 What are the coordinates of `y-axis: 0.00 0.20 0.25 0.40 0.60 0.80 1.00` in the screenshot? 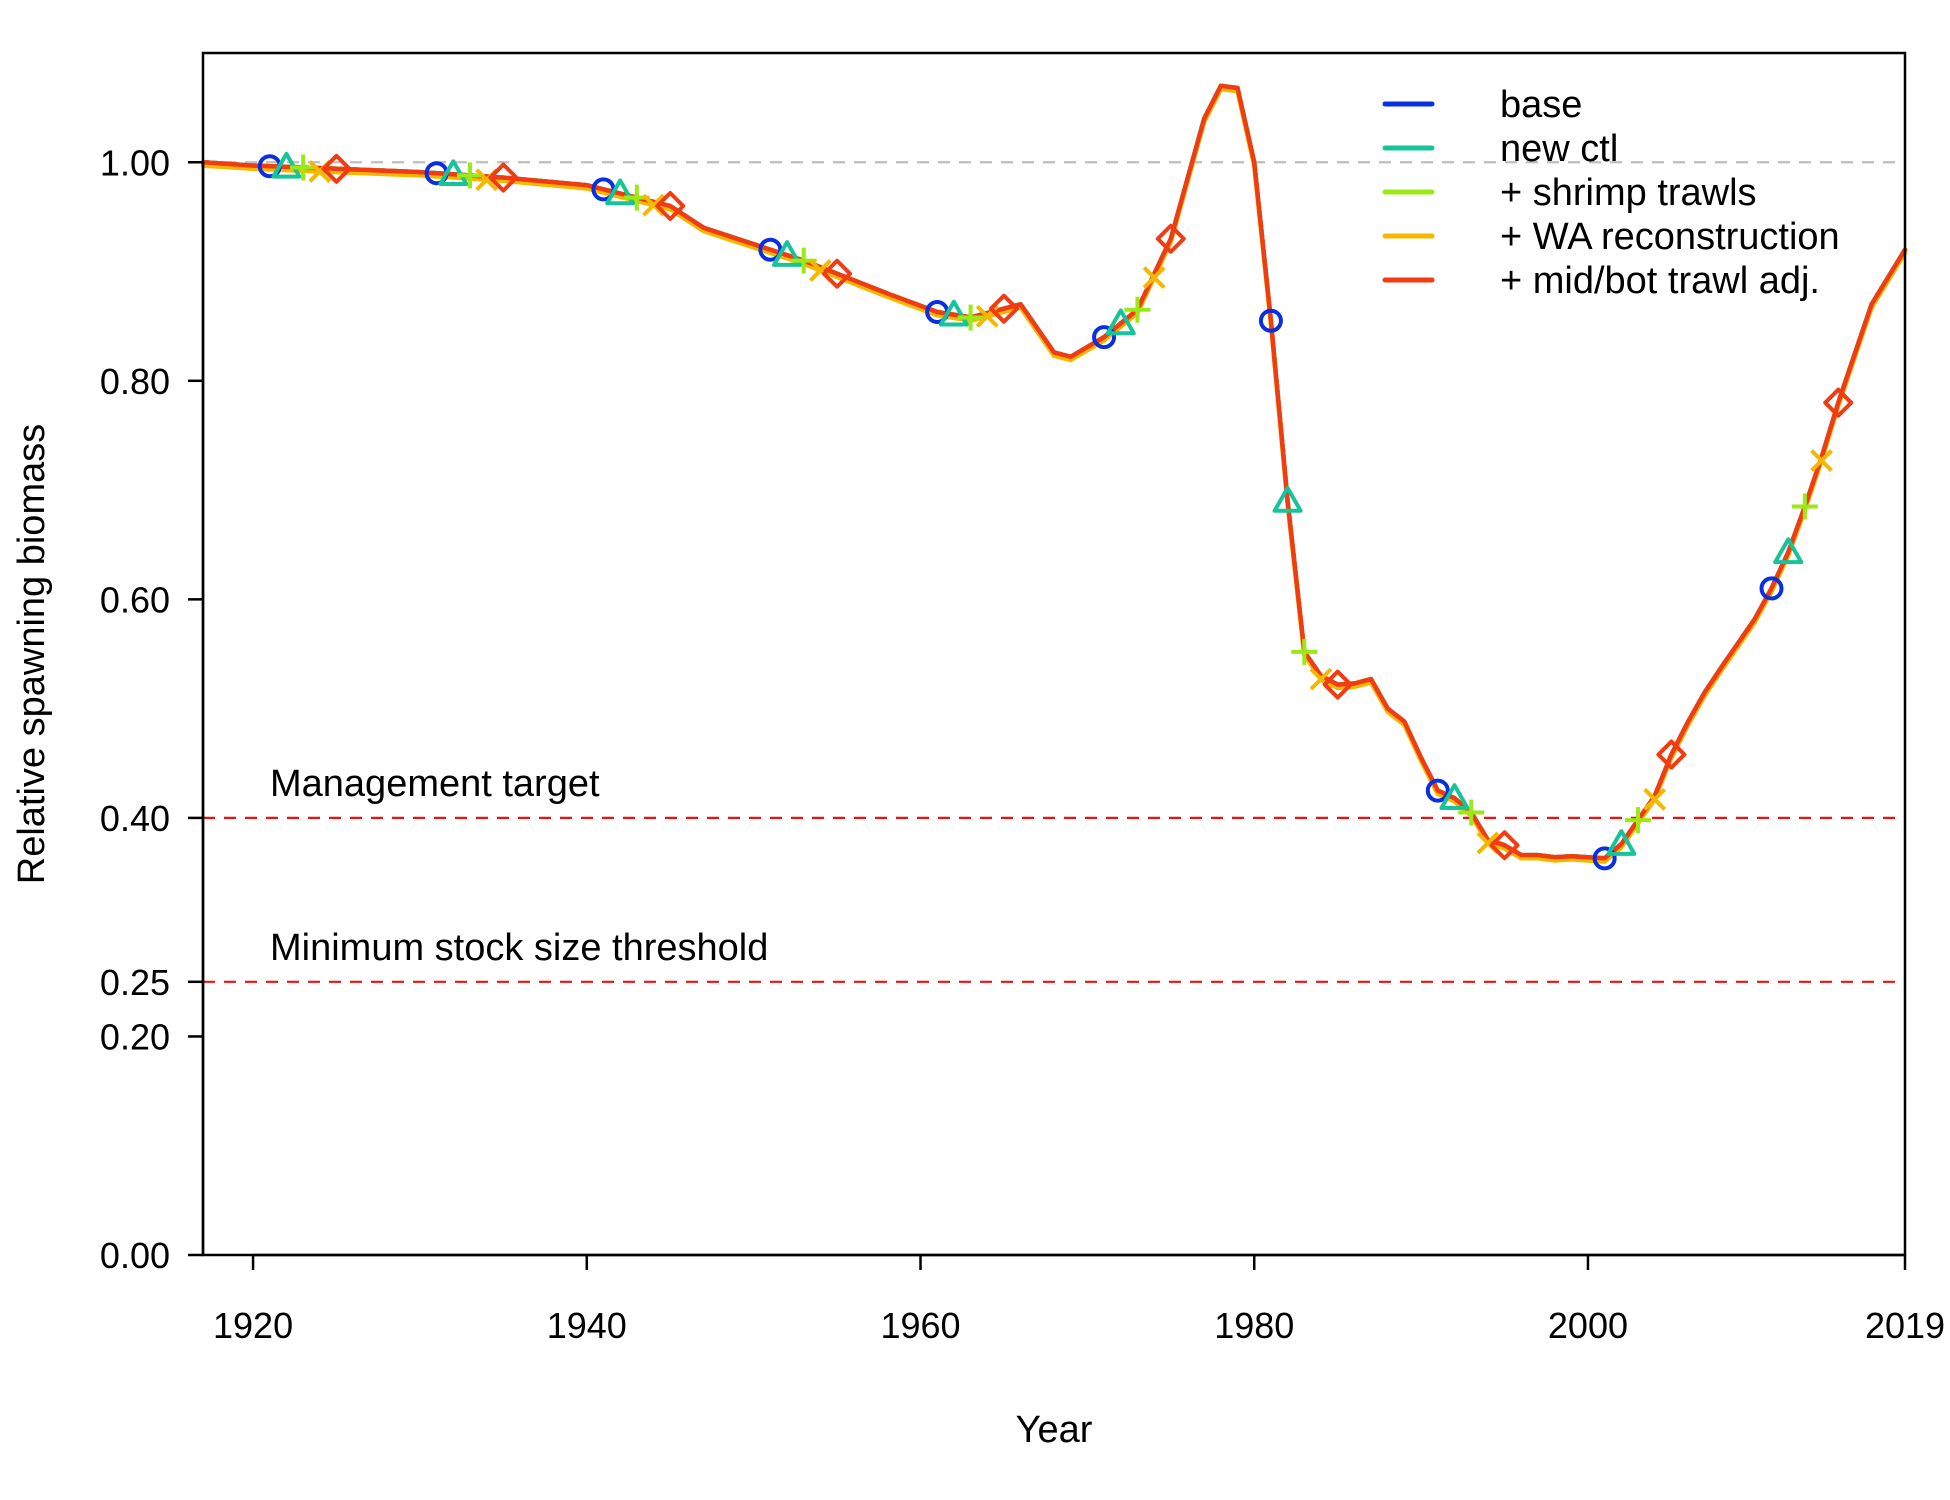 It's located at (152, 709).